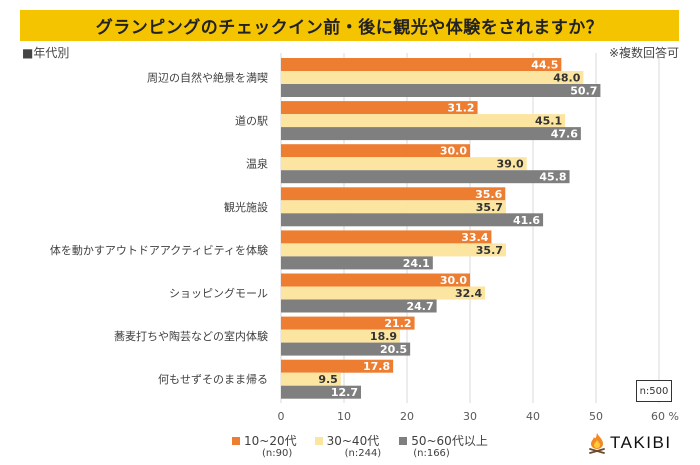 This screenshot has height=465, width=700. Describe the element at coordinates (488, 194) in the screenshot. I see `bar-value-label: 35.6` at that location.